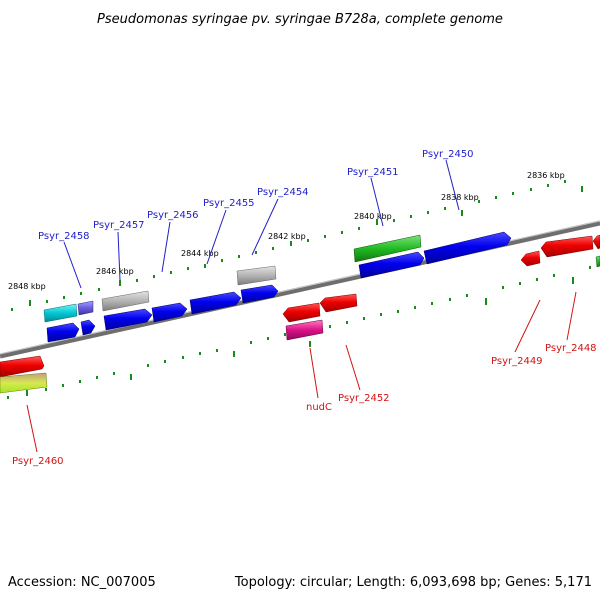 The height and width of the screenshot is (600, 600). What do you see at coordinates (283, 192) in the screenshot?
I see `gene-label: Psyr_2454` at bounding box center [283, 192].